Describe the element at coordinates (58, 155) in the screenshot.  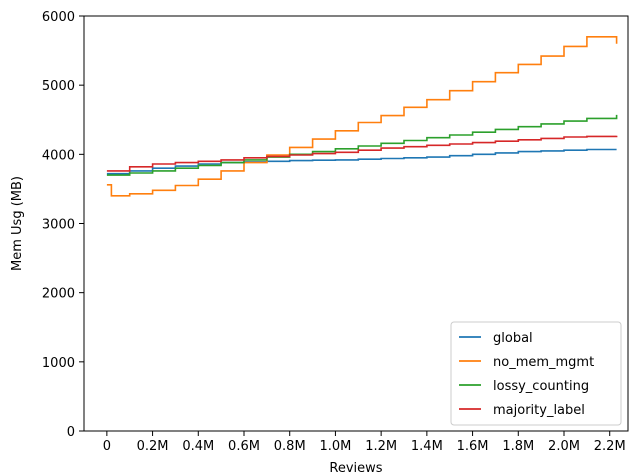
I see `y-tick-label: 4000` at that location.